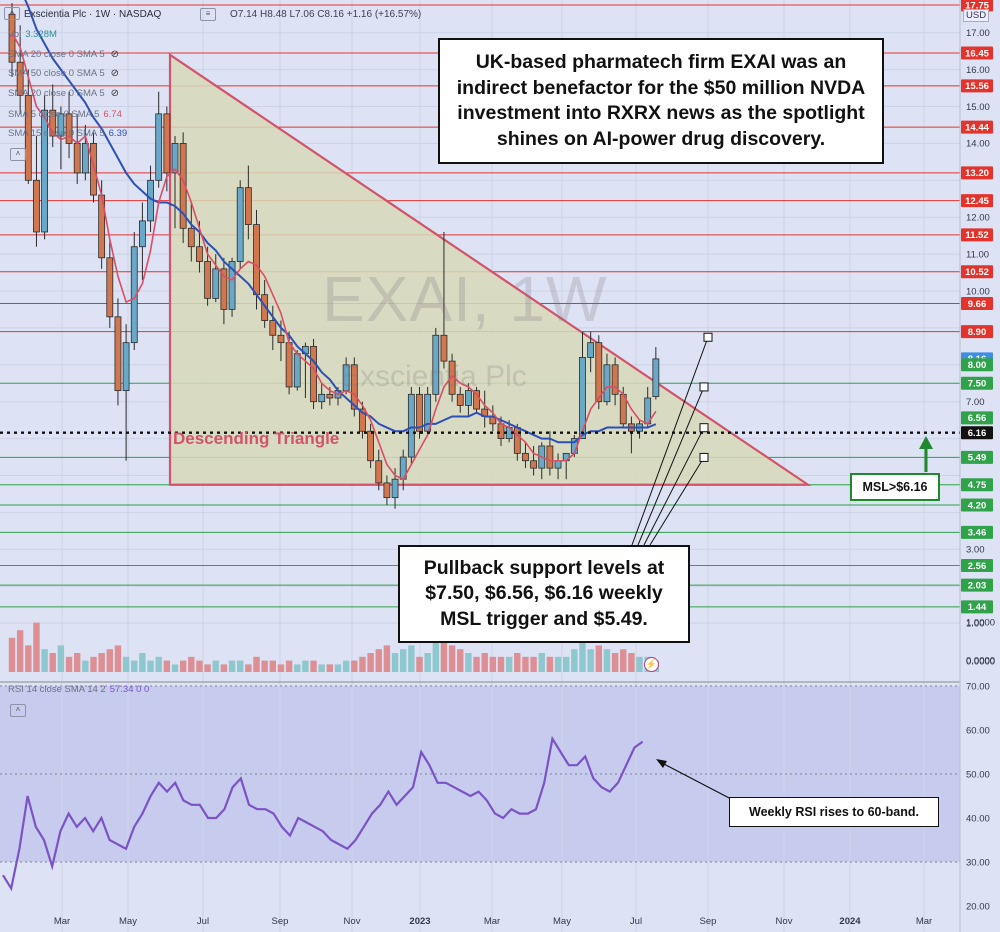 The image size is (1000, 932). I want to click on time-axis-label: Mar, so click(924, 921).